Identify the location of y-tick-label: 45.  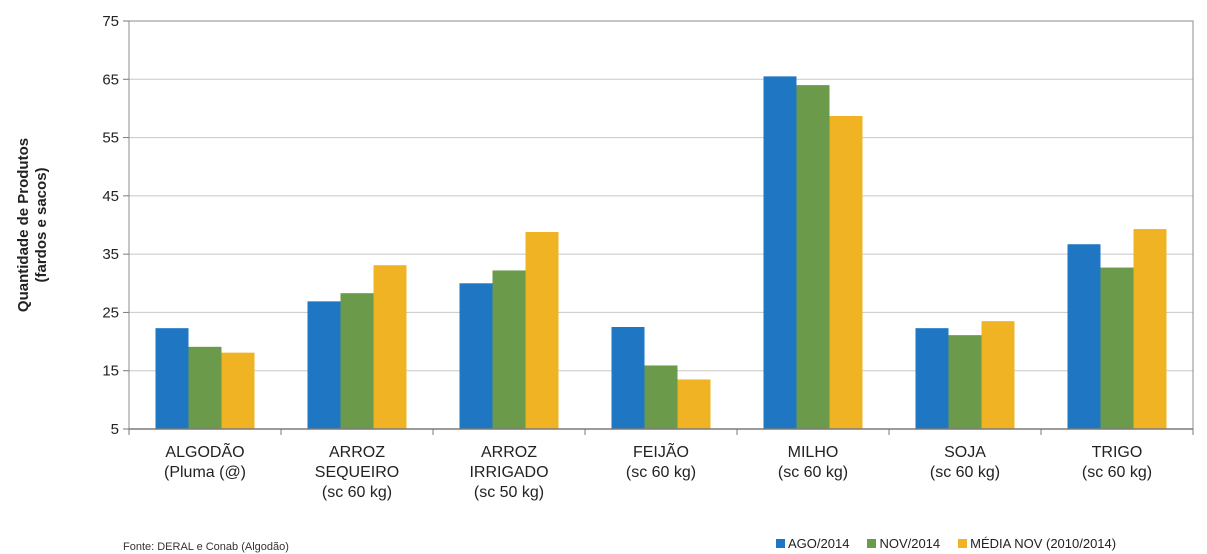
(110, 196).